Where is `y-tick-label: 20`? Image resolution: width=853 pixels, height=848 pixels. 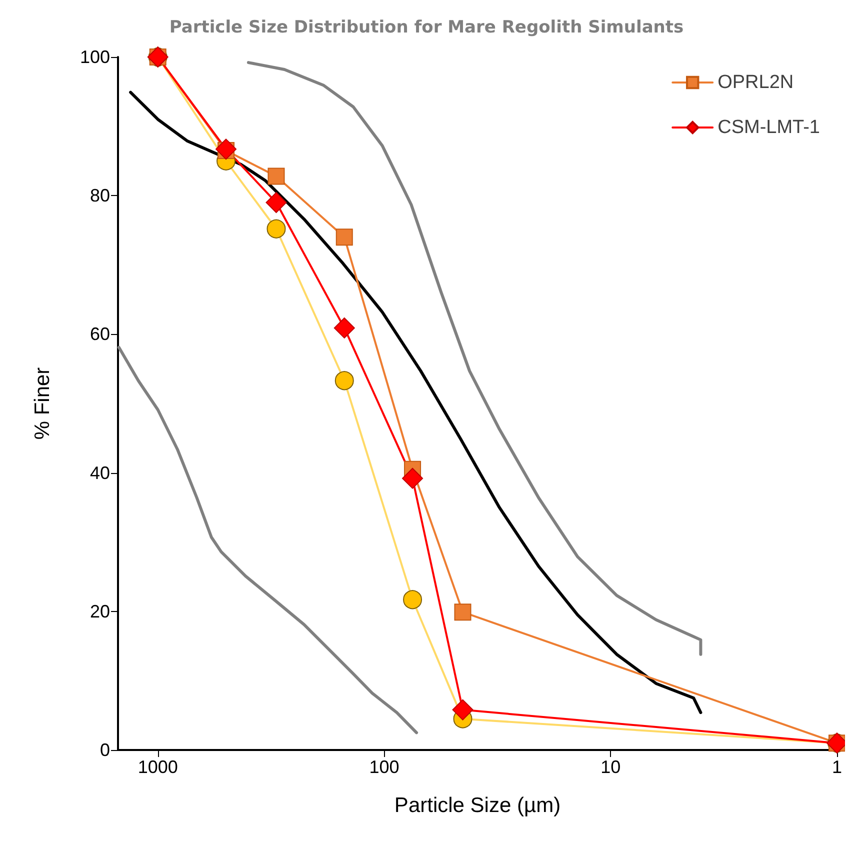
y-tick-label: 20 is located at coordinates (100, 611).